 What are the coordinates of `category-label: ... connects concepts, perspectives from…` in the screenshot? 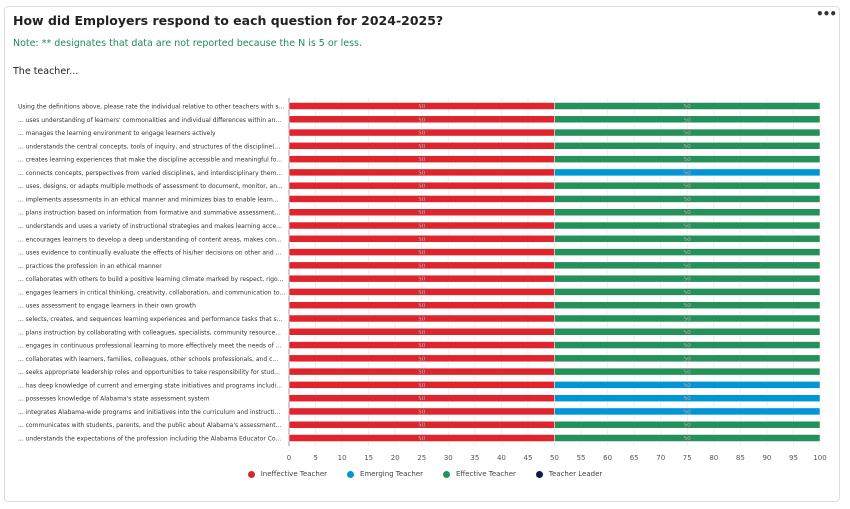 It's located at (150, 173).